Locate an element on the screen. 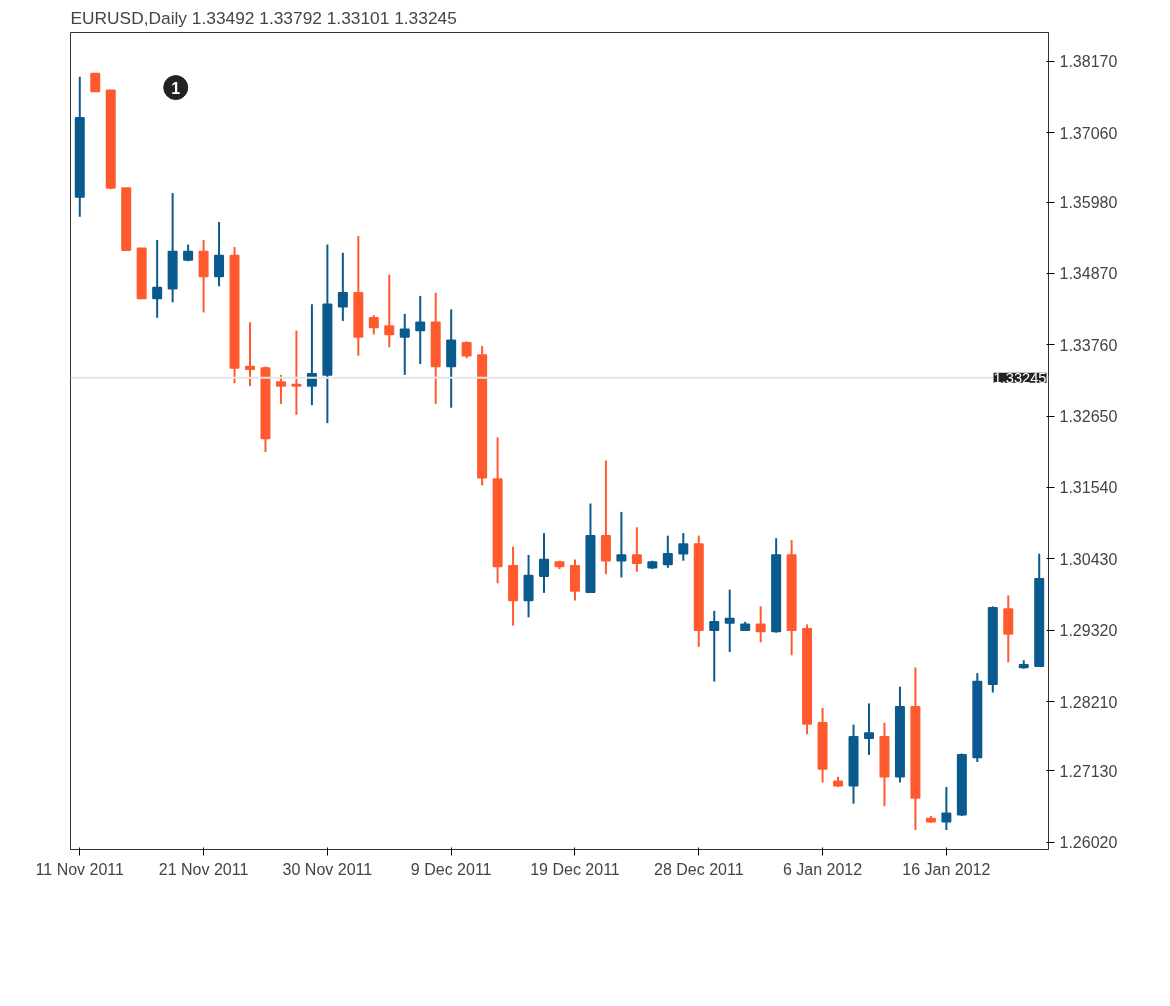 Image resolution: width=1170 pixels, height=1006 pixels. x-tick-label: 9 Dec 2011 is located at coordinates (451, 869).